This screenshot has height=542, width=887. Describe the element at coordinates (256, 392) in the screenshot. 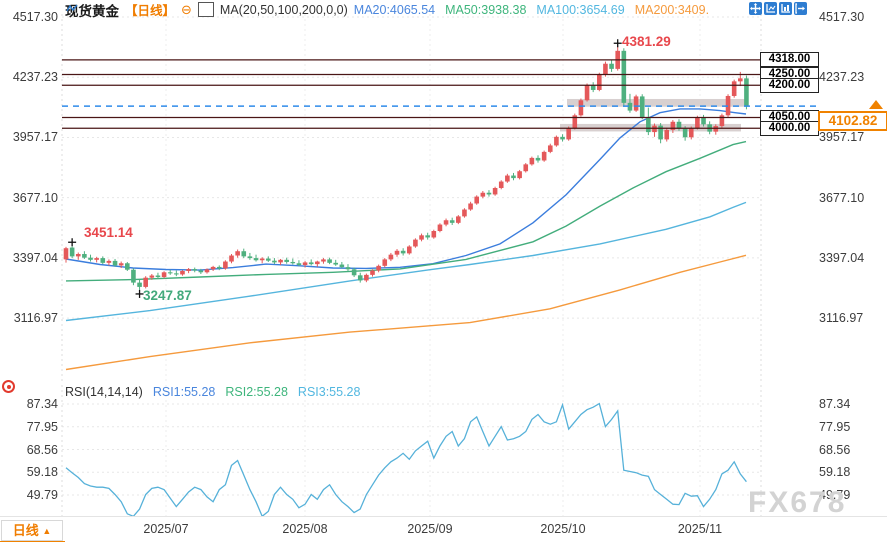

I see `legend-item: RSI2:55.28` at that location.